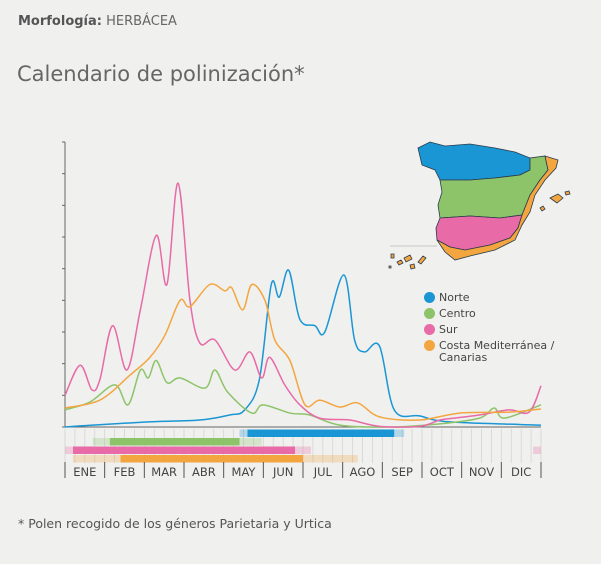  What do you see at coordinates (442, 472) in the screenshot?
I see `month-label: OCT` at bounding box center [442, 472].